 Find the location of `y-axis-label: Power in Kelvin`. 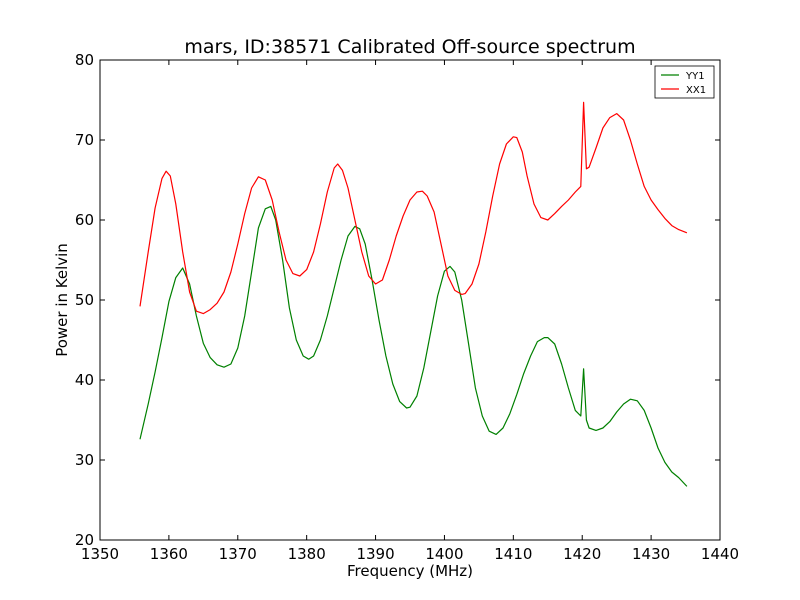

y-axis-label: Power in Kelvin is located at coordinates (62, 300).